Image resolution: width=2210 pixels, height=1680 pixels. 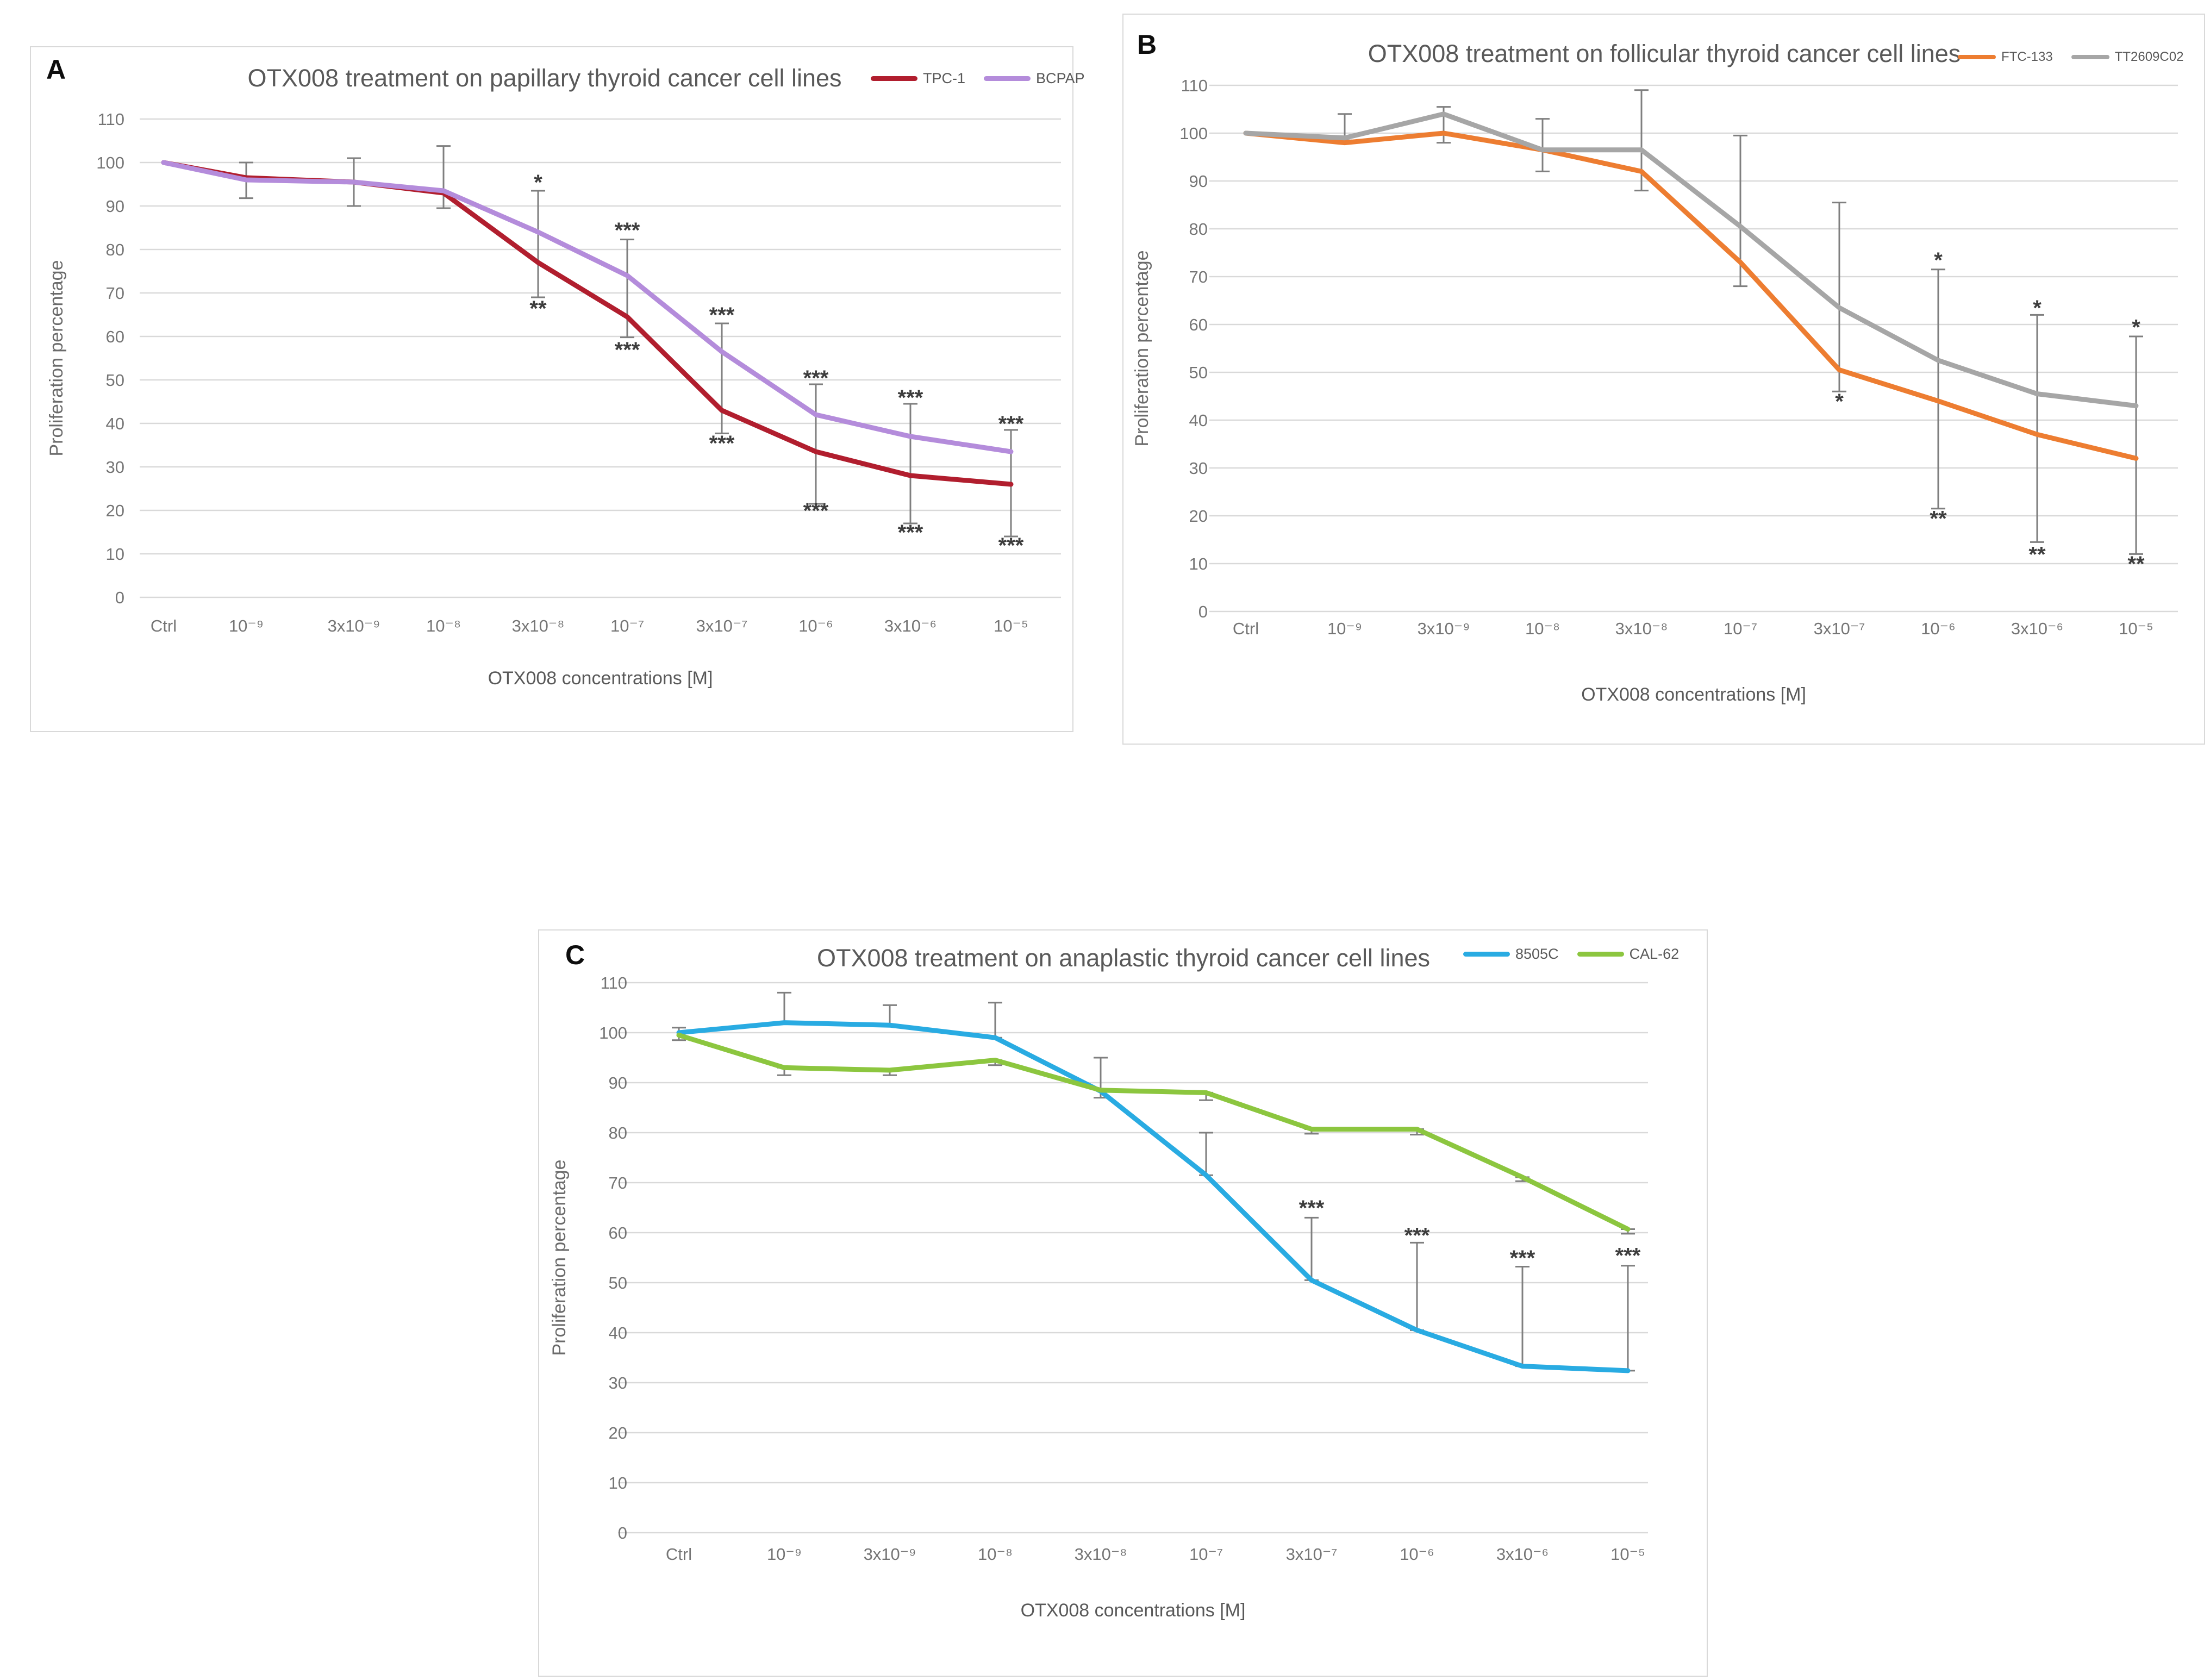 I want to click on panel-label-b: B, so click(x=1147, y=44).